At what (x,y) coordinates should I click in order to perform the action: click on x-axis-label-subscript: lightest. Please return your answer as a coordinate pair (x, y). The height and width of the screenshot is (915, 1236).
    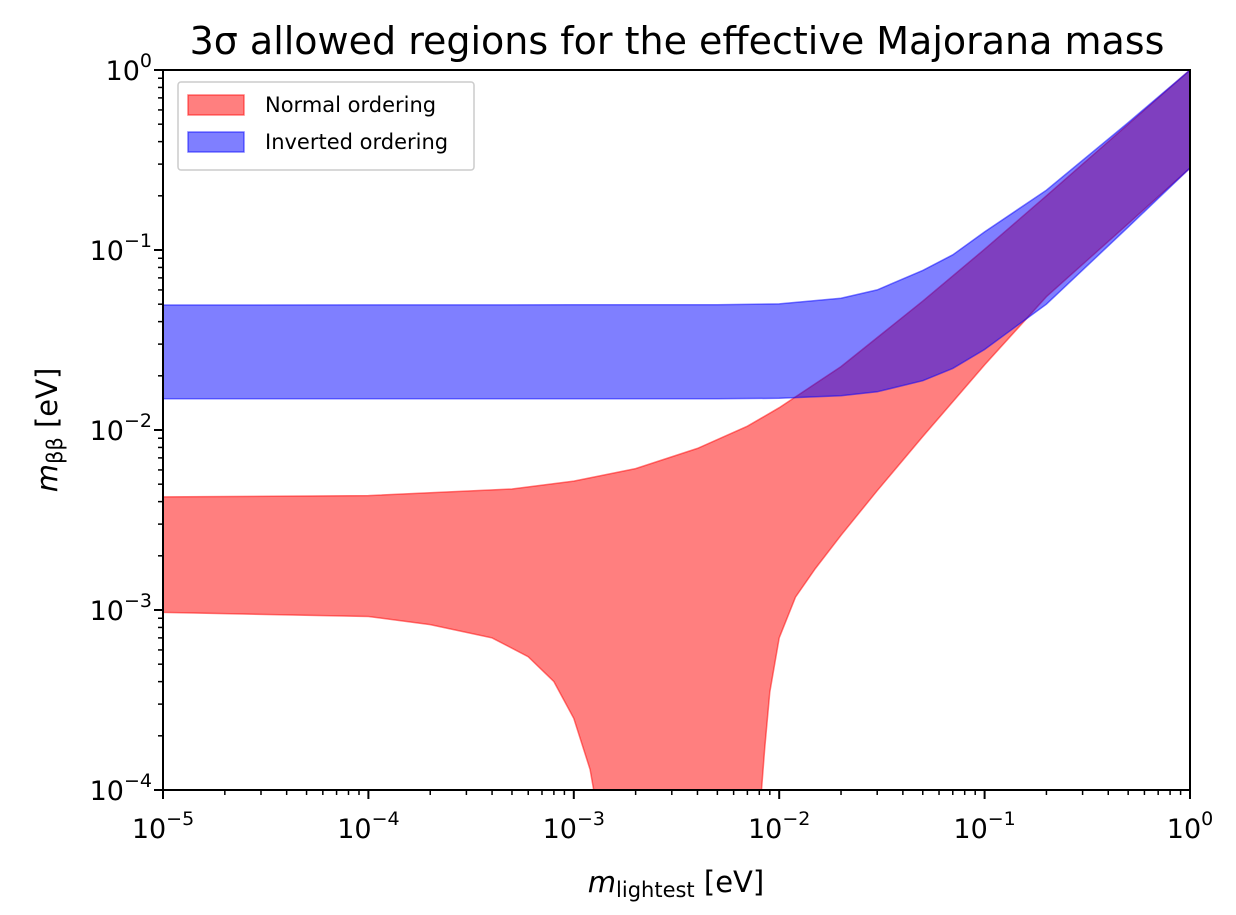
    Looking at the image, I should click on (655, 890).